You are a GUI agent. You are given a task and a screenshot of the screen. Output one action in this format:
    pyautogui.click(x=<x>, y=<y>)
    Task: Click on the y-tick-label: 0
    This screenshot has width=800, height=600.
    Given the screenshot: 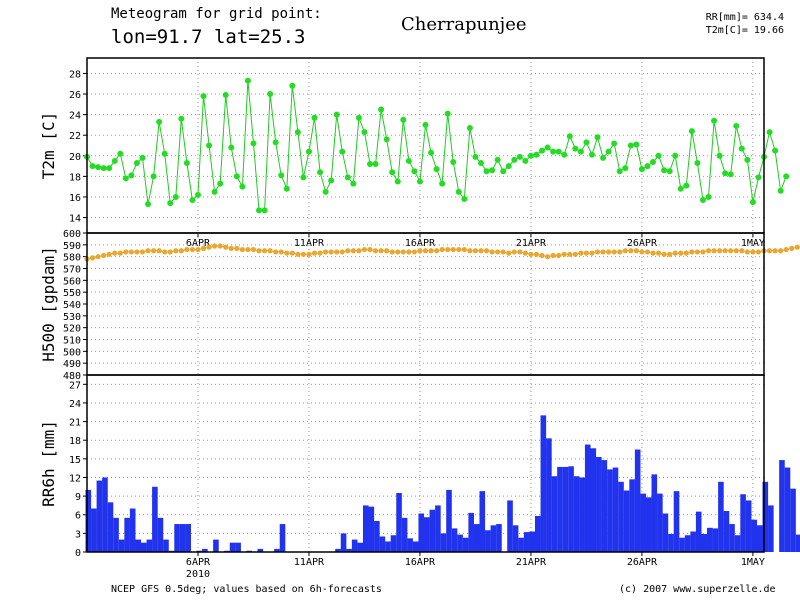 What is the action you would take?
    pyautogui.click(x=78, y=553)
    